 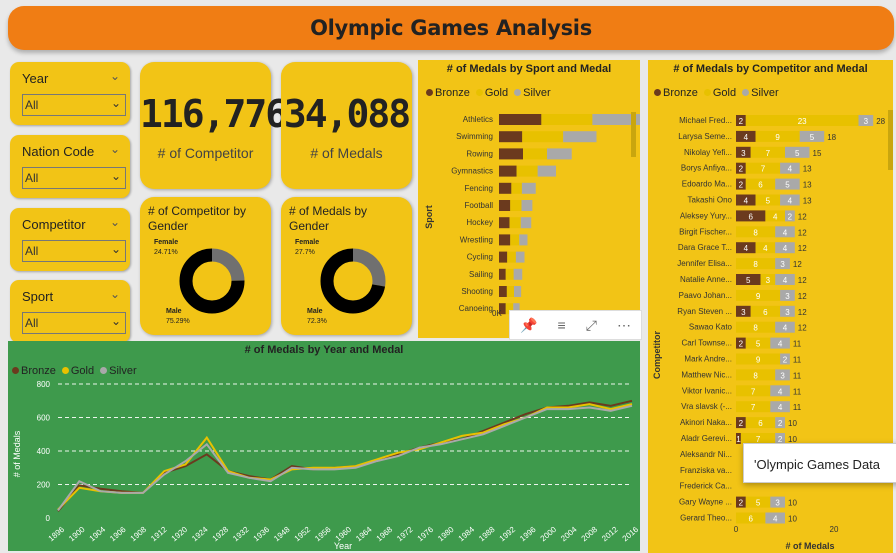 I want to click on slicer-sport: Sport ⌄ All ⌄, so click(x=70, y=311).